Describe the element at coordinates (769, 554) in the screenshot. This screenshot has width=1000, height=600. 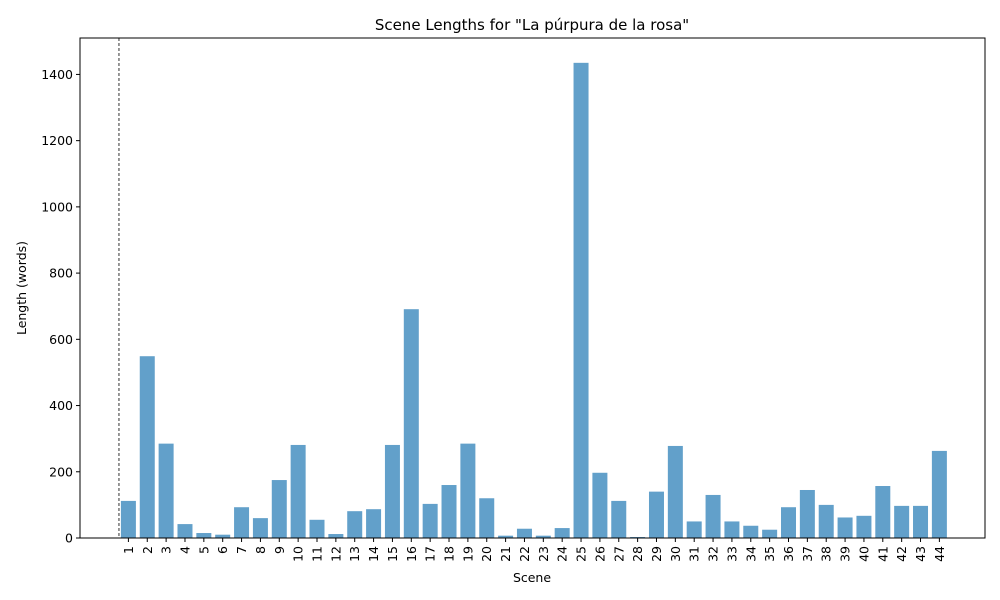
I see `x-tick-label: 35` at that location.